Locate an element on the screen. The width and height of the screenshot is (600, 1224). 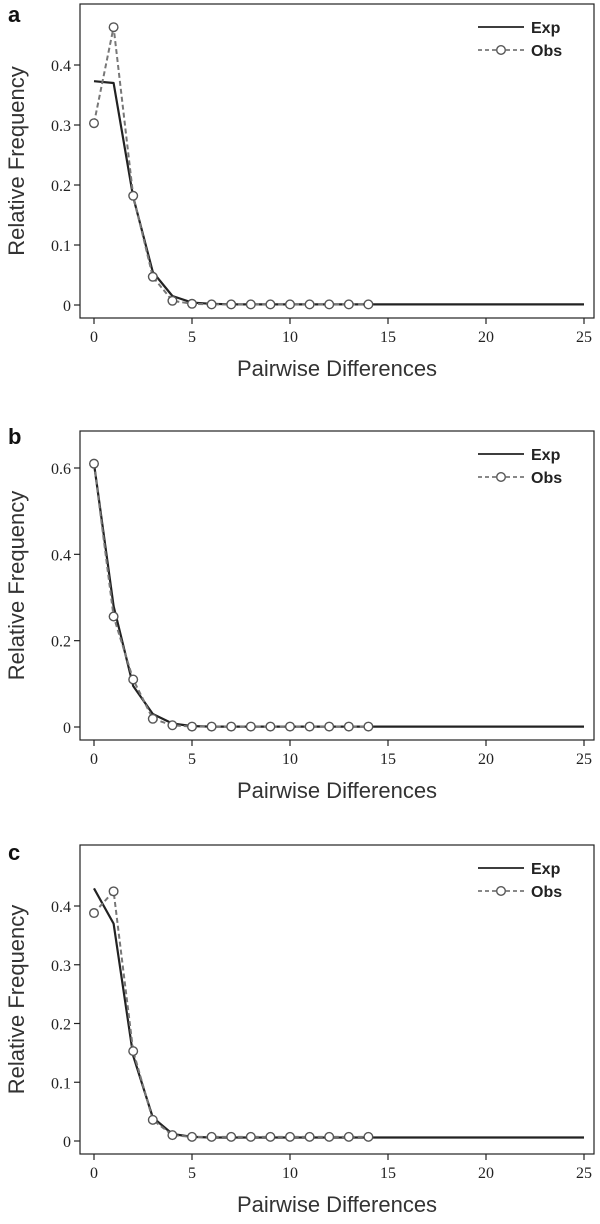
panel-label: a is located at coordinates (14, 14).